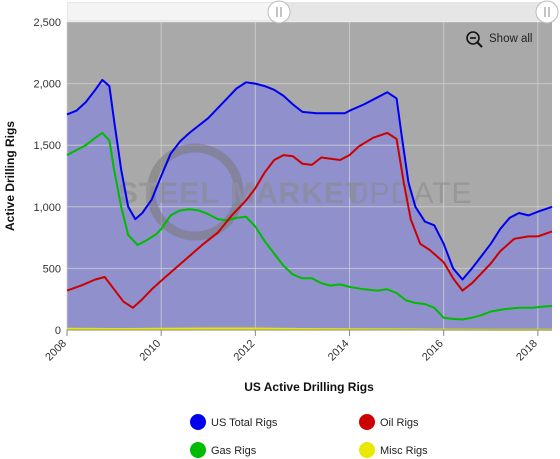 The image size is (560, 459). What do you see at coordinates (309, 436) in the screenshot?
I see `legend: US Total Rigs Oil Rigs Gas Rigs Misc Rigs` at bounding box center [309, 436].